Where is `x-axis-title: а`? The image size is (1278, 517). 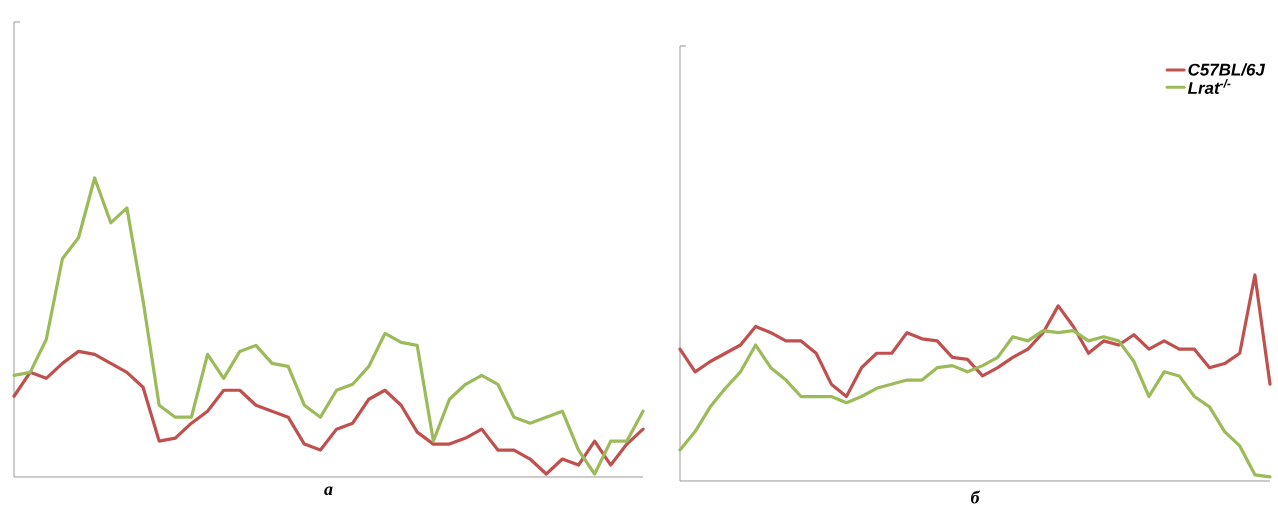
x-axis-title: а is located at coordinates (328, 491).